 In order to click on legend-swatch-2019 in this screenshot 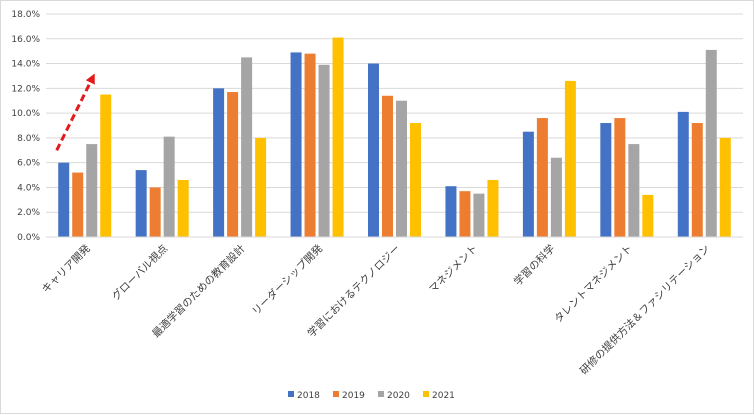, I will do `click(336, 394)`.